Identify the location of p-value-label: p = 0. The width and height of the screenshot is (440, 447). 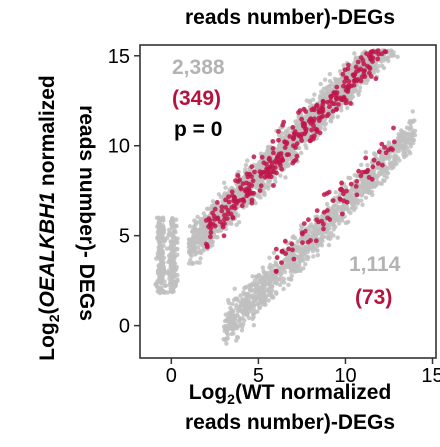
(198, 129).